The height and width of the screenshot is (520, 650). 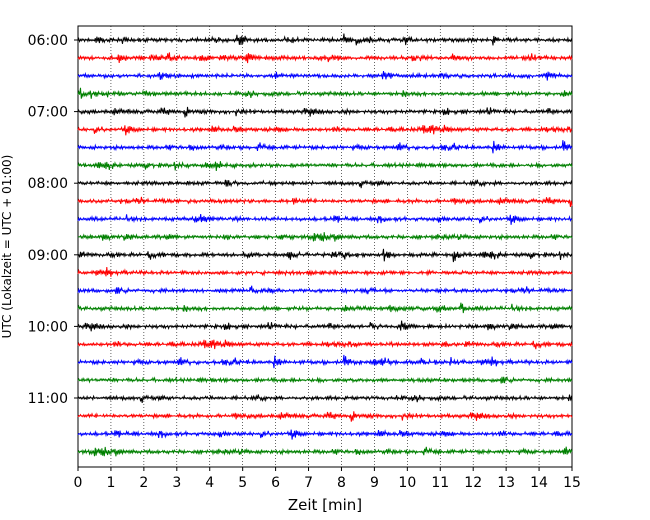 What do you see at coordinates (473, 483) in the screenshot?
I see `x-tick-label: 12` at bounding box center [473, 483].